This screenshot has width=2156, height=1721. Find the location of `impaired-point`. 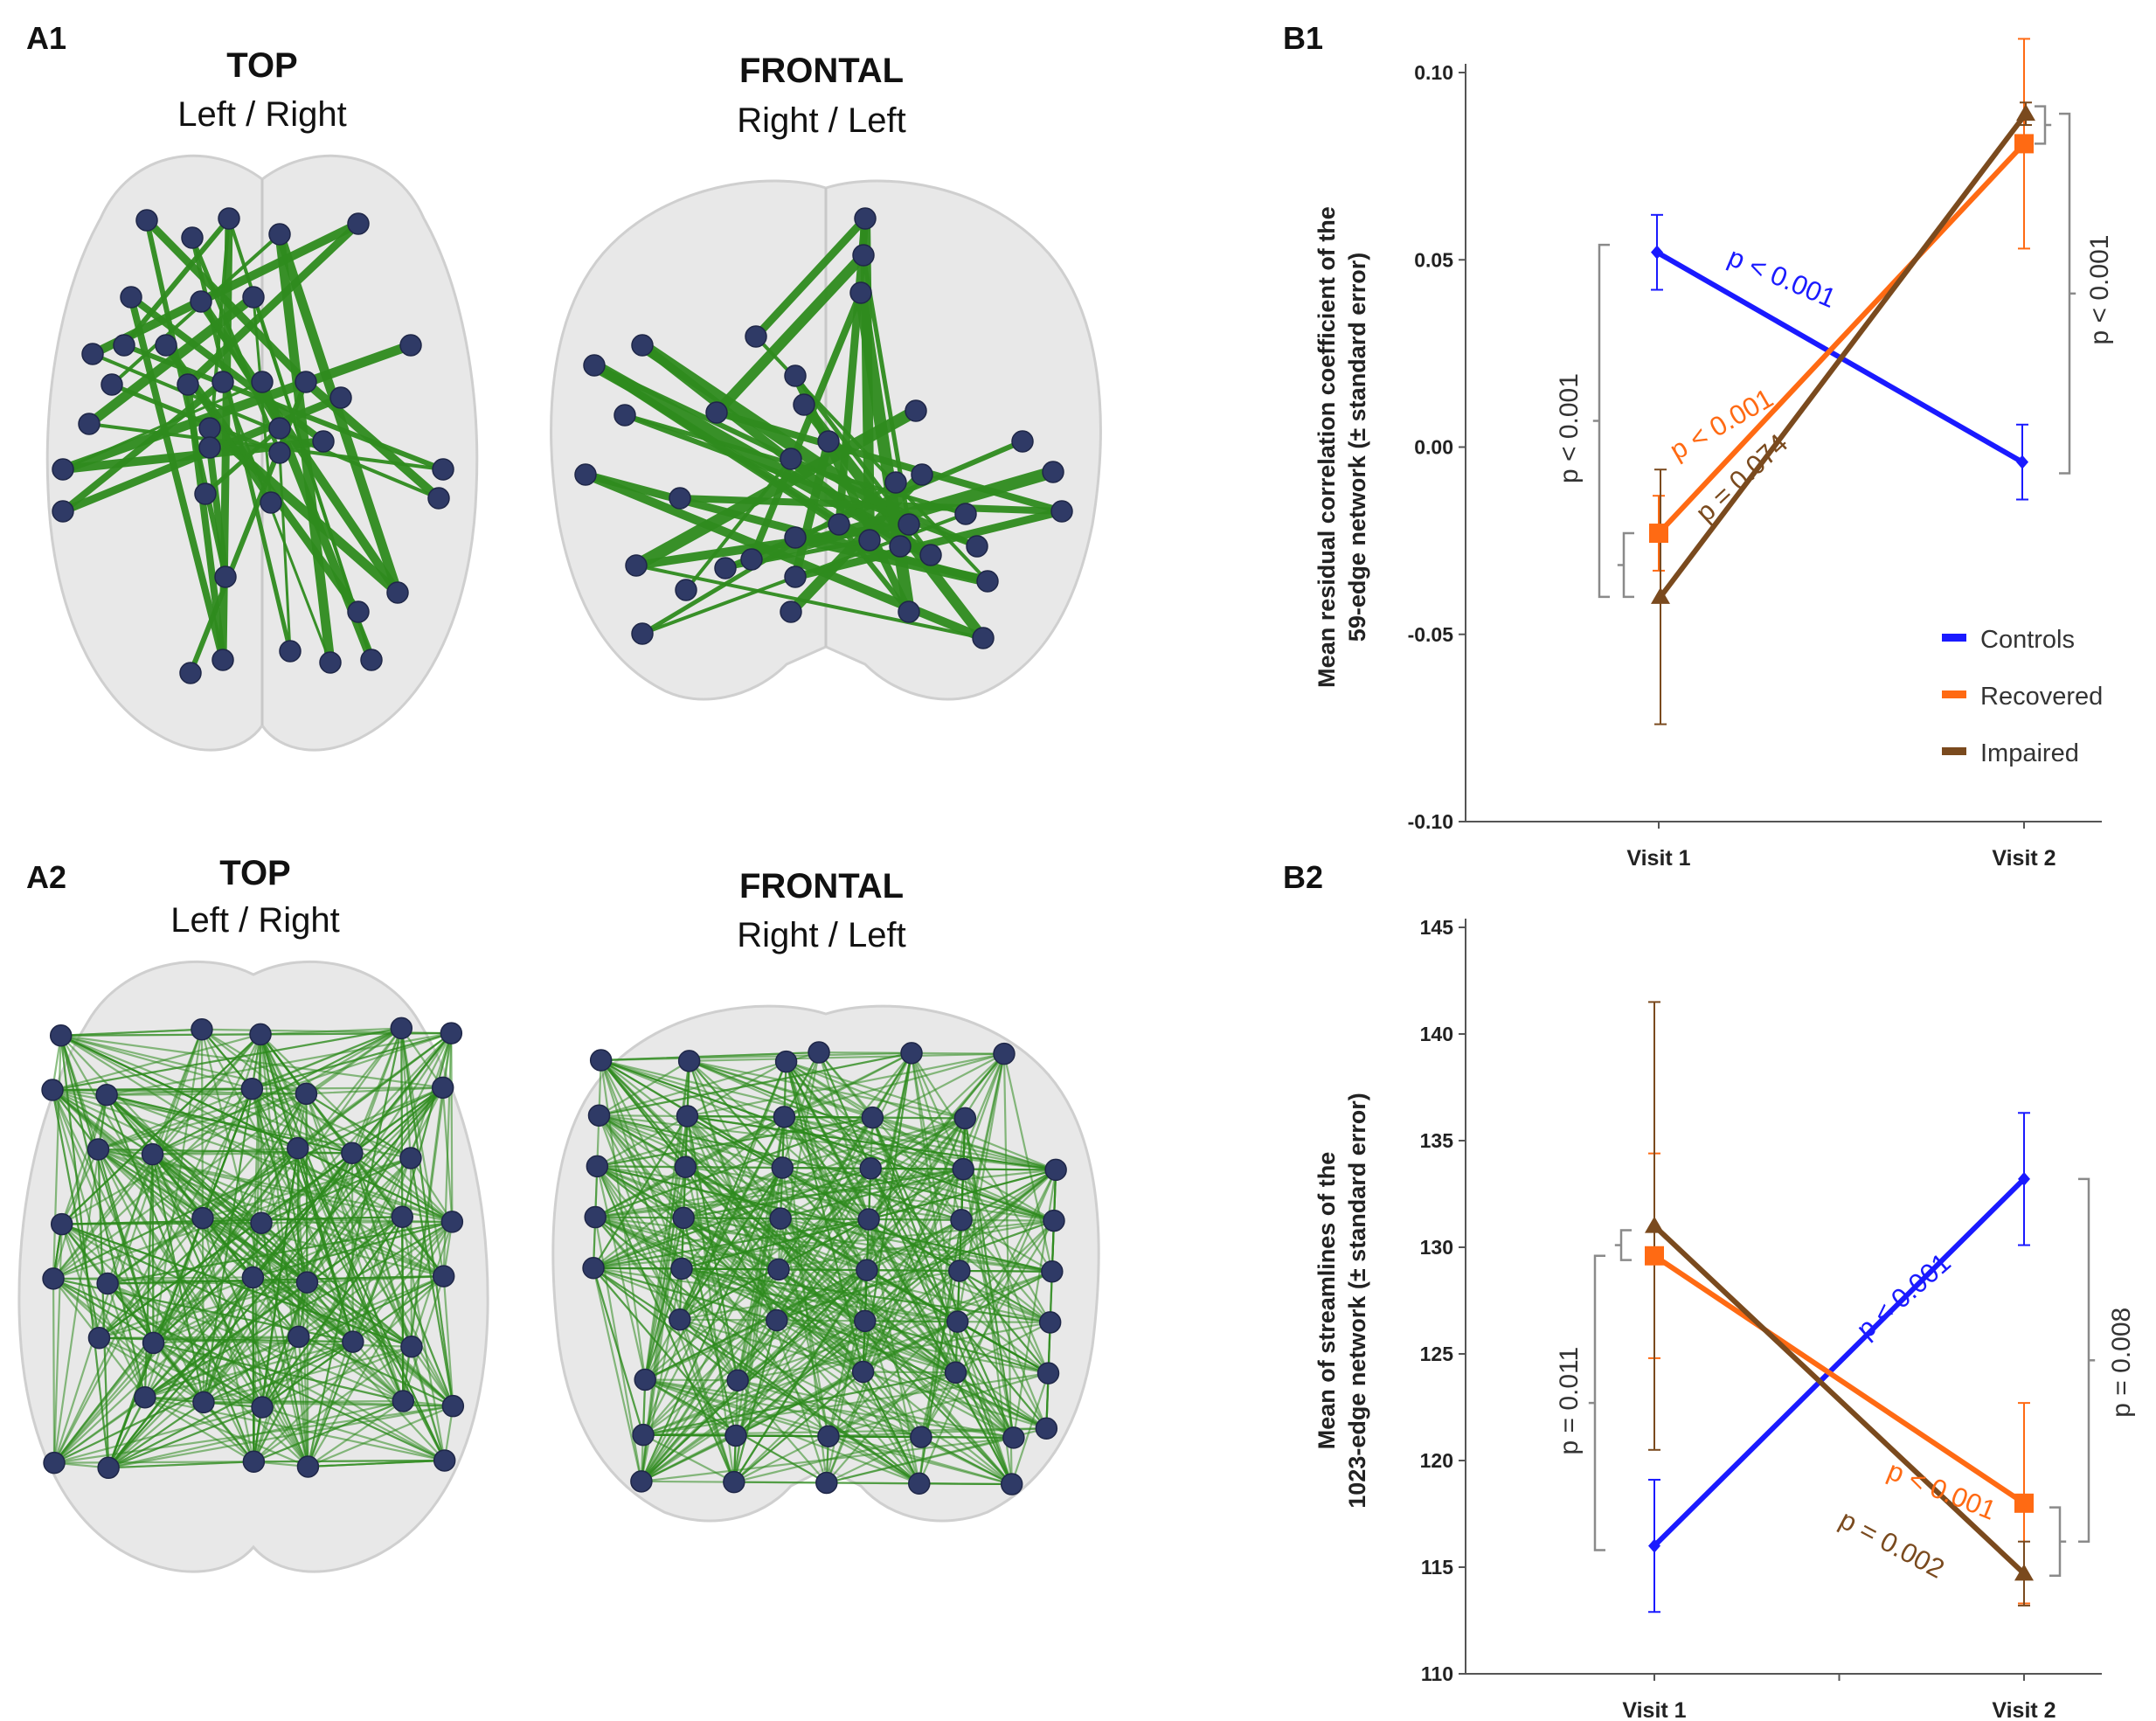

impaired-point is located at coordinates (2024, 1572).